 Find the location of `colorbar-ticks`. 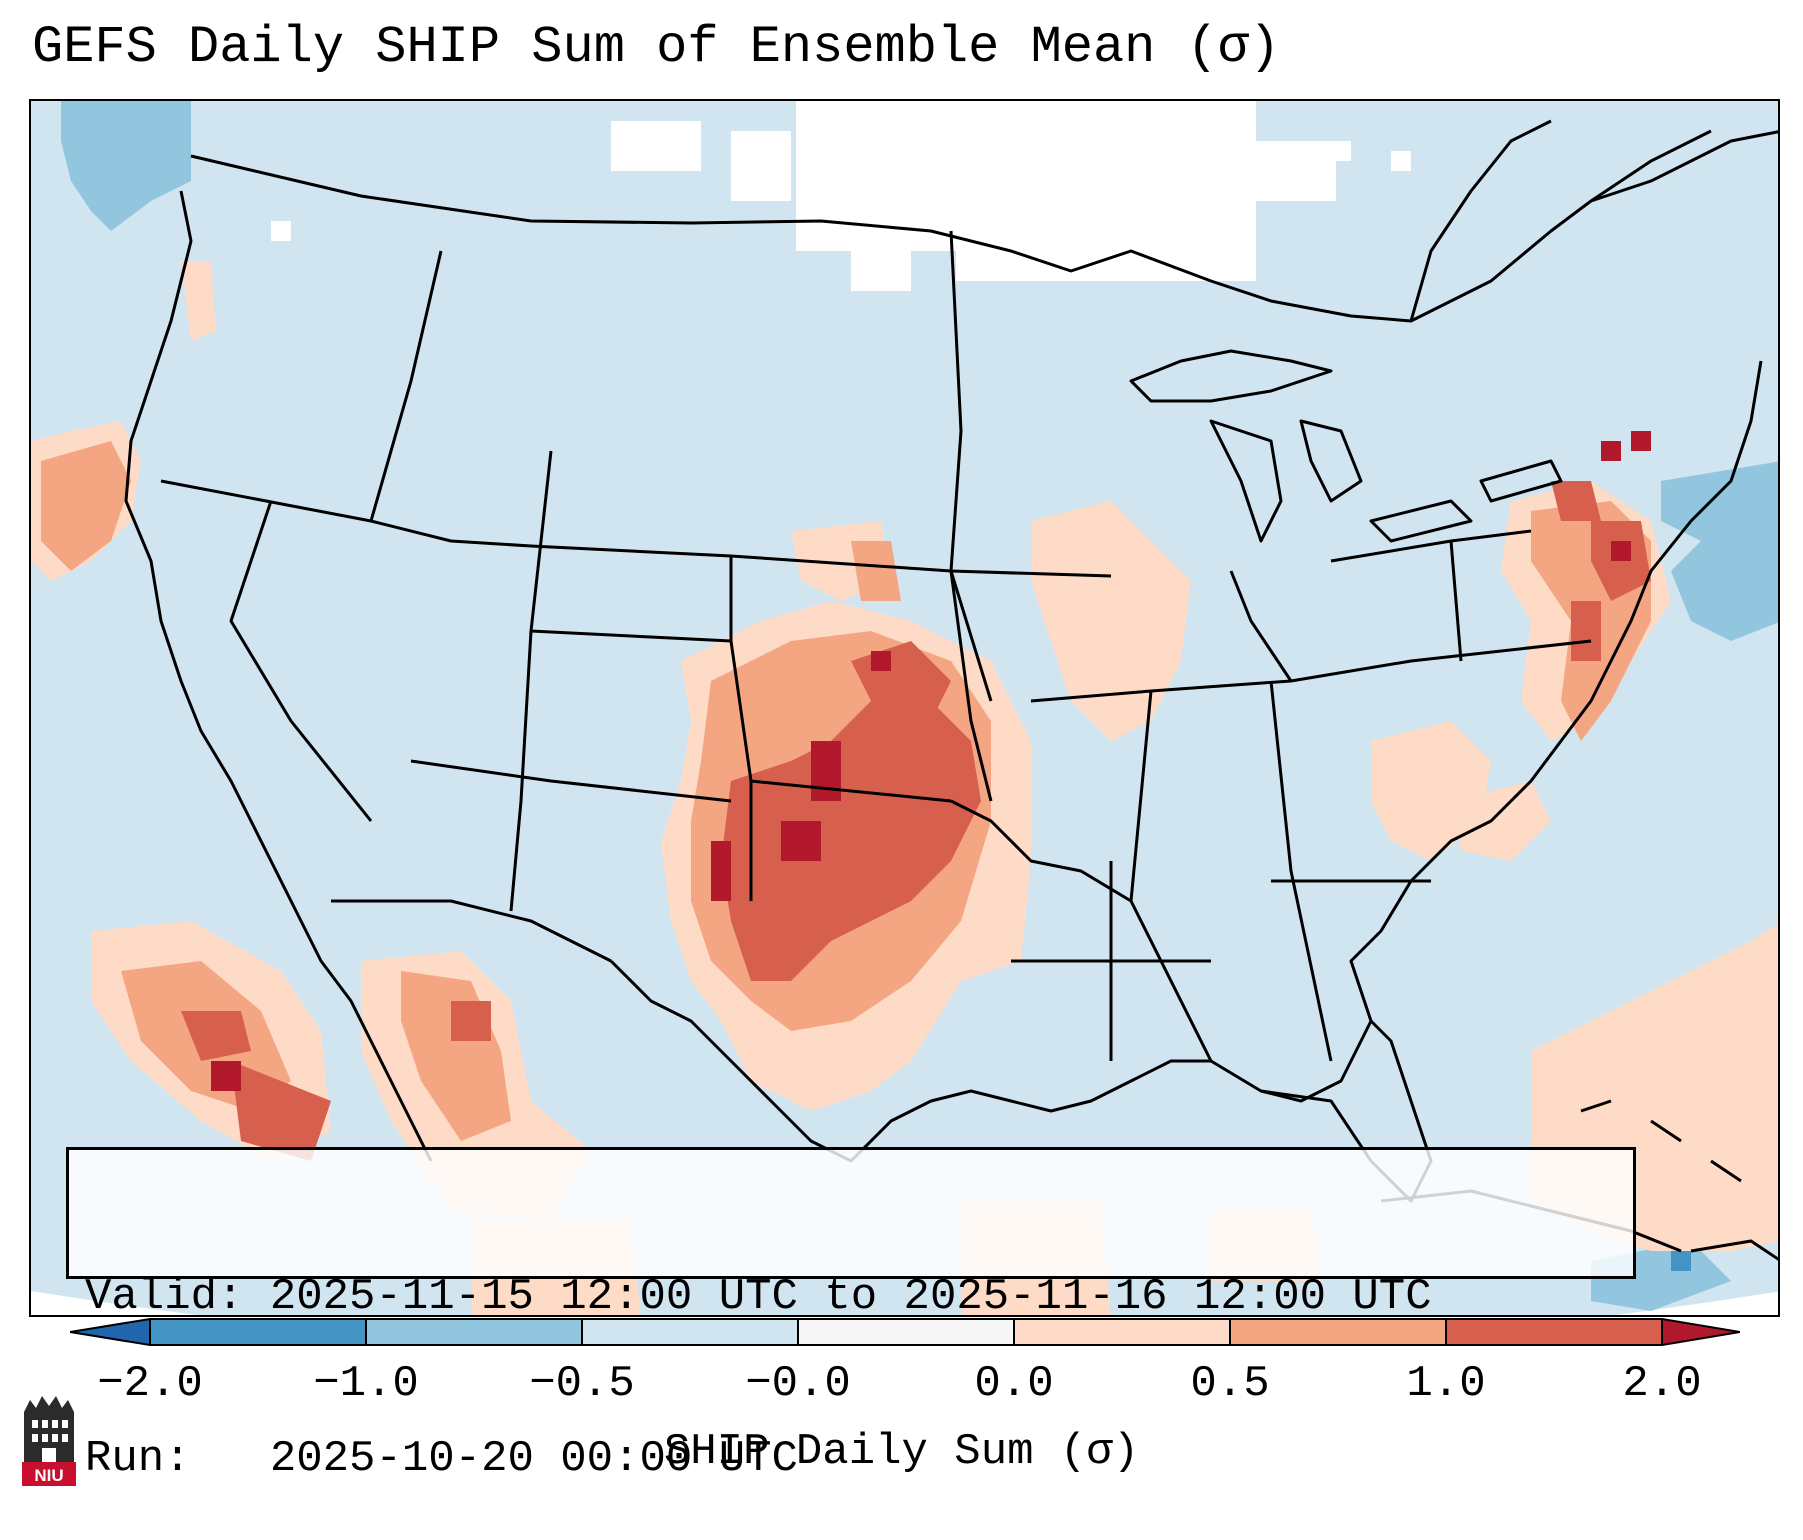

colorbar-ticks is located at coordinates (906, 1332).